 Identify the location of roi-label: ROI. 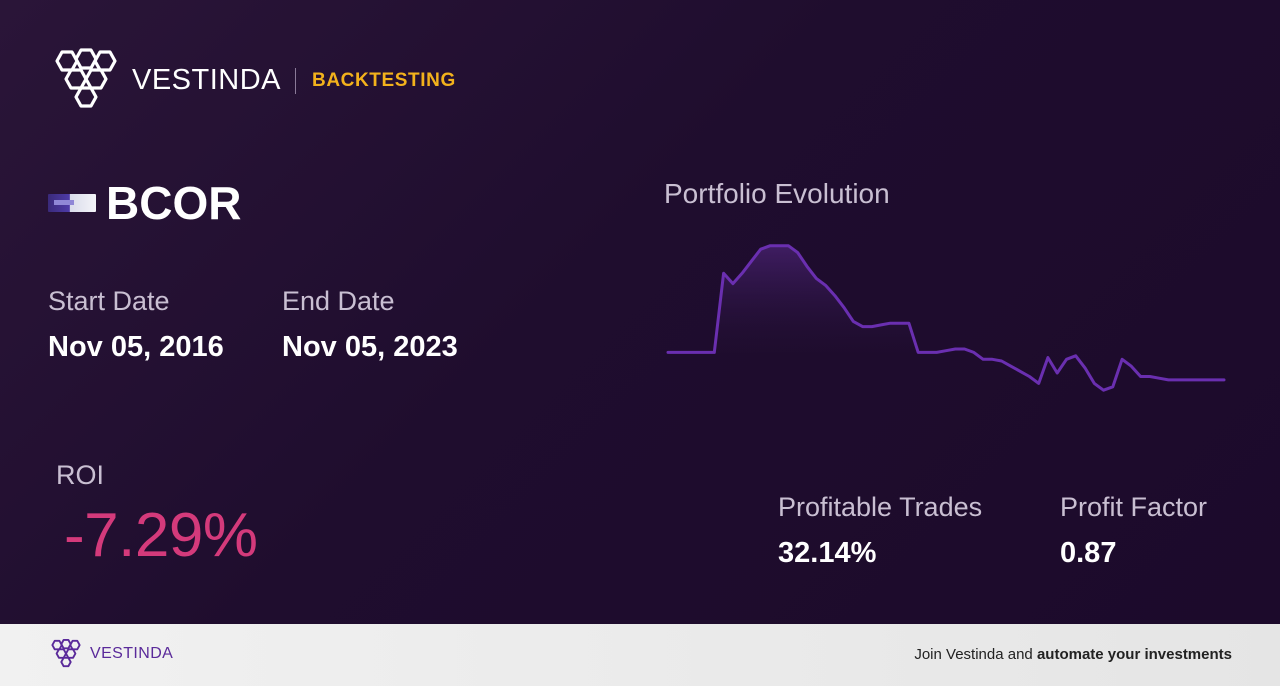
(80, 475).